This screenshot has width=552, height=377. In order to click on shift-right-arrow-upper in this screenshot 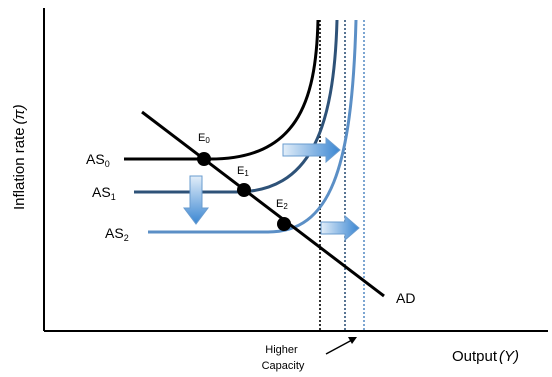, I will do `click(311, 150)`.